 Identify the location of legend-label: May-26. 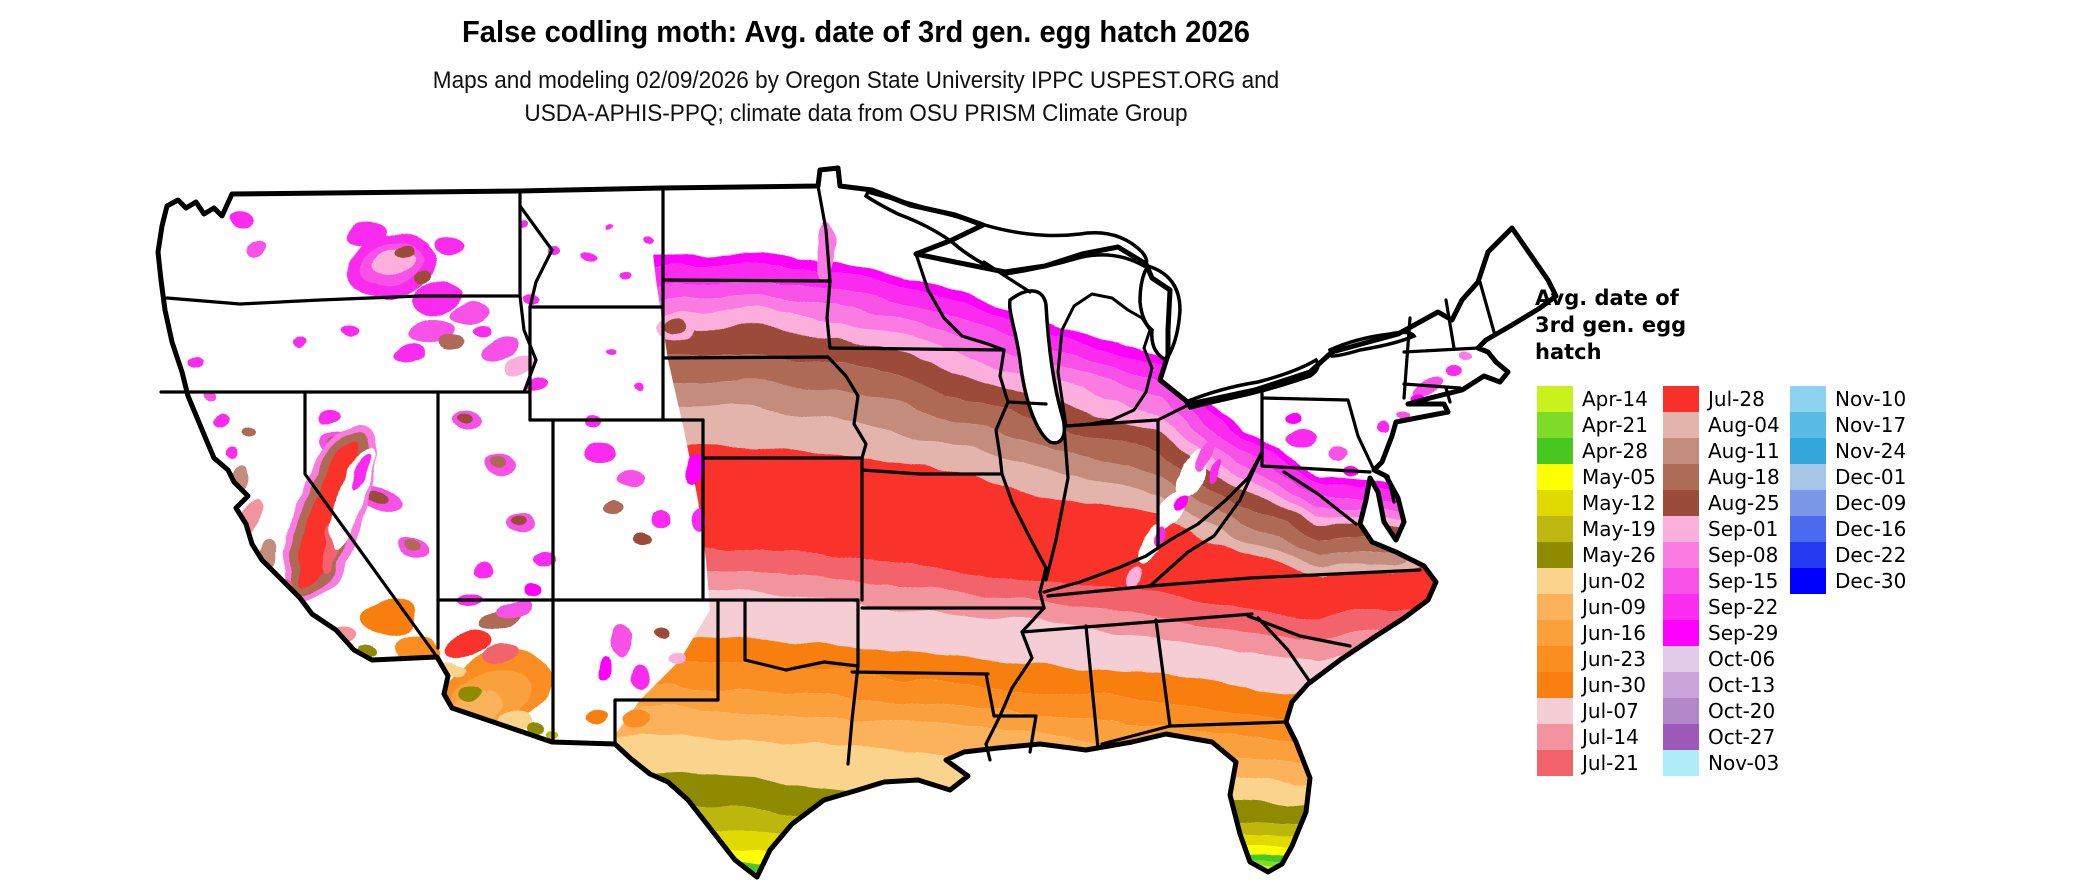
(1619, 555).